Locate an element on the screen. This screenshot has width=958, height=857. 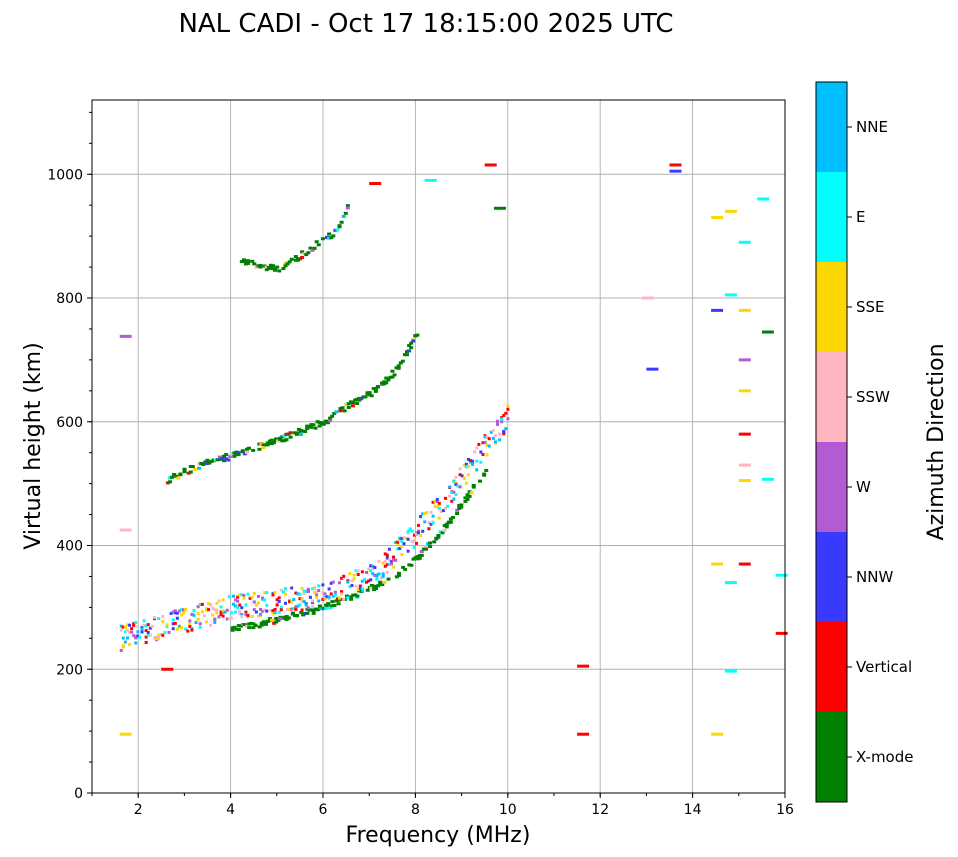
y-axis-ticks: 0 200 400 600 800 1000 is located at coordinates (69, 456).